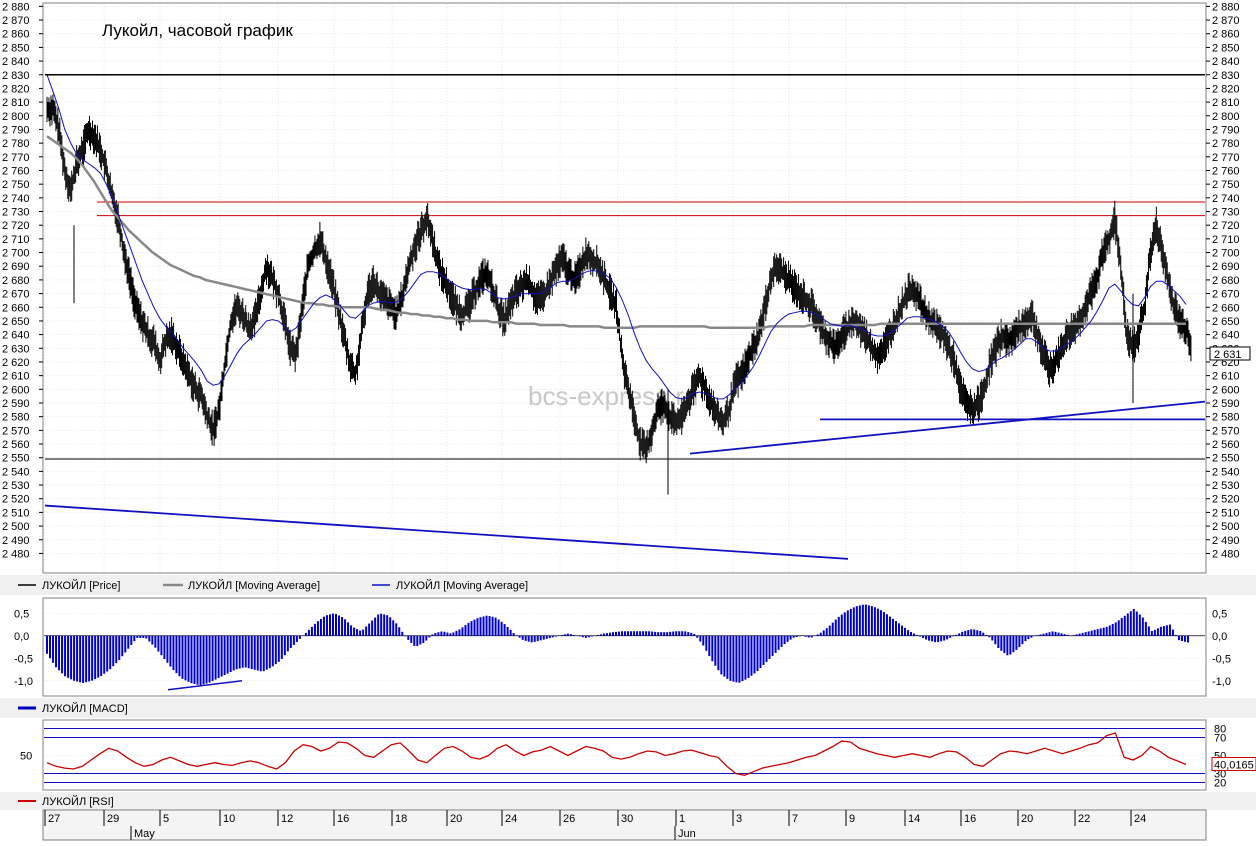 The image size is (1256, 846). What do you see at coordinates (1226, 240) in the screenshot?
I see `y-tick-label-right: 2 710` at bounding box center [1226, 240].